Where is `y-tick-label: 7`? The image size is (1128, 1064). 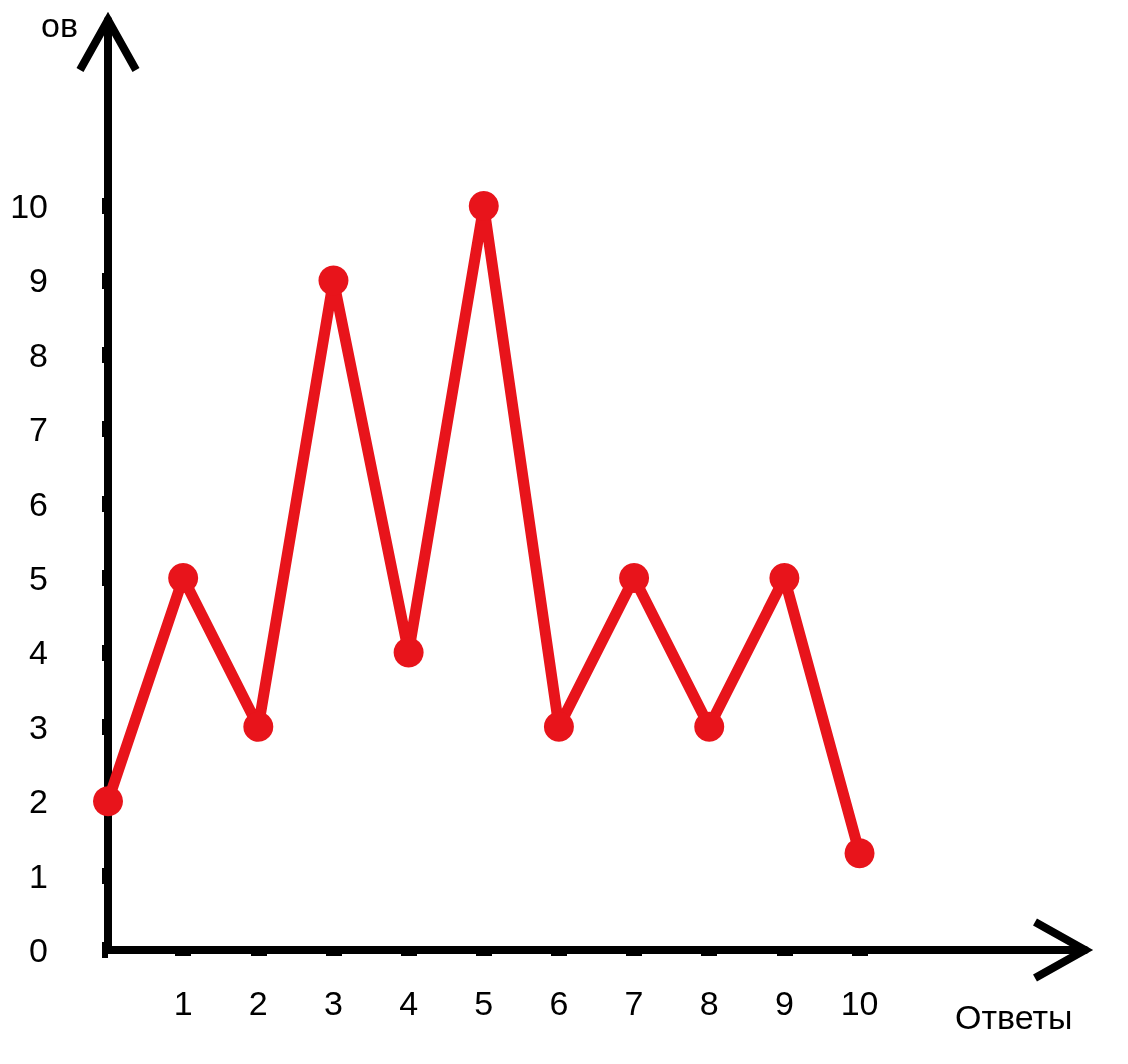
y-tick-label: 7 is located at coordinates (38, 429).